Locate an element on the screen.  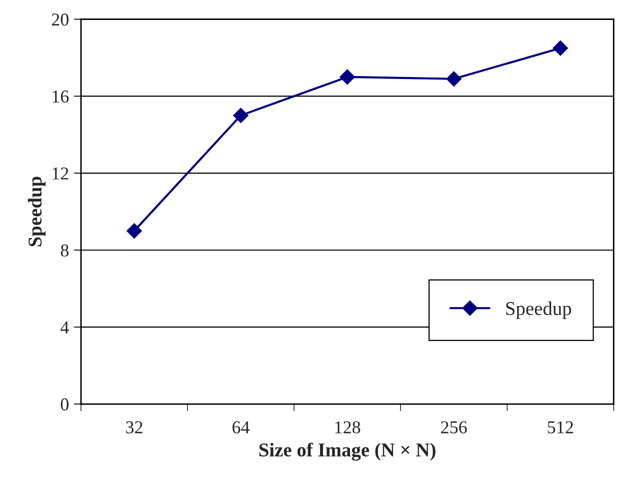
x-tick-label: 512 is located at coordinates (560, 427).